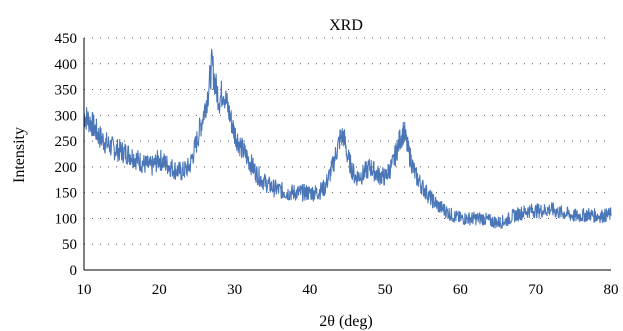  What do you see at coordinates (69, 245) in the screenshot?
I see `y-tick-label: 50` at bounding box center [69, 245].